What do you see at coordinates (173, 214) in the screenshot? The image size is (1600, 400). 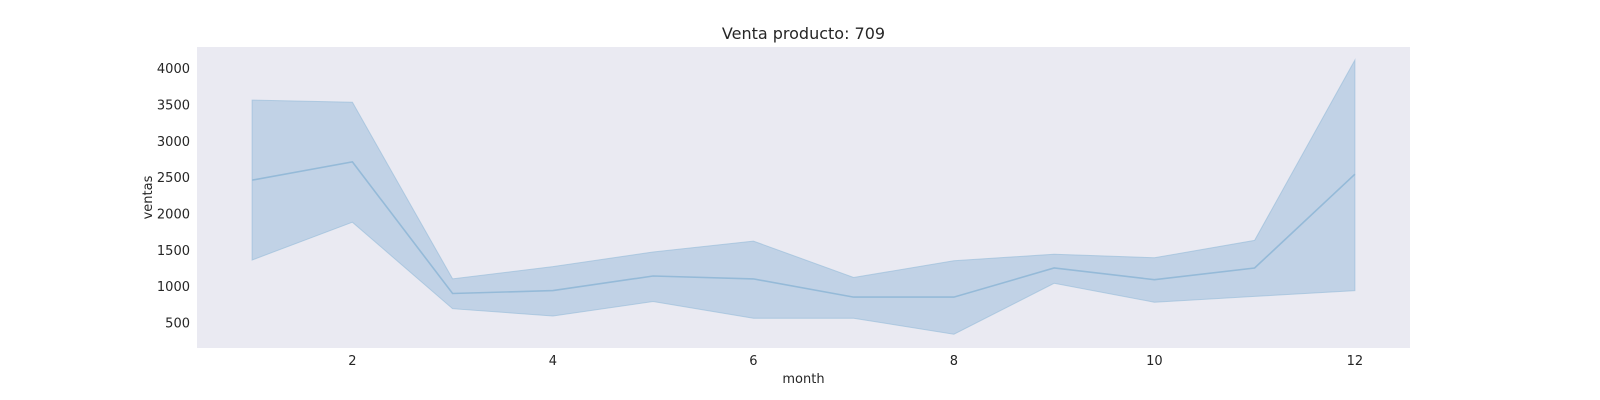 I see `y-tick-label: 2000` at bounding box center [173, 214].